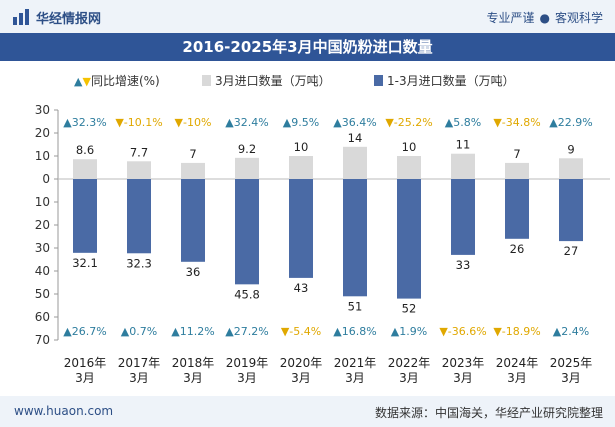  I want to click on chart-title: 2016-2025年3月中国奶粉进口数量, so click(307, 47).